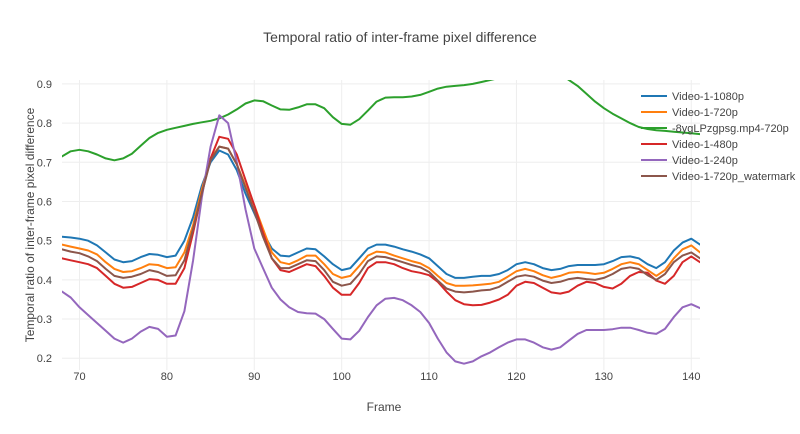  Describe the element at coordinates (730, 129) in the screenshot. I see `legend-label: -8ygLPzgpsg.mp4-720p` at that location.